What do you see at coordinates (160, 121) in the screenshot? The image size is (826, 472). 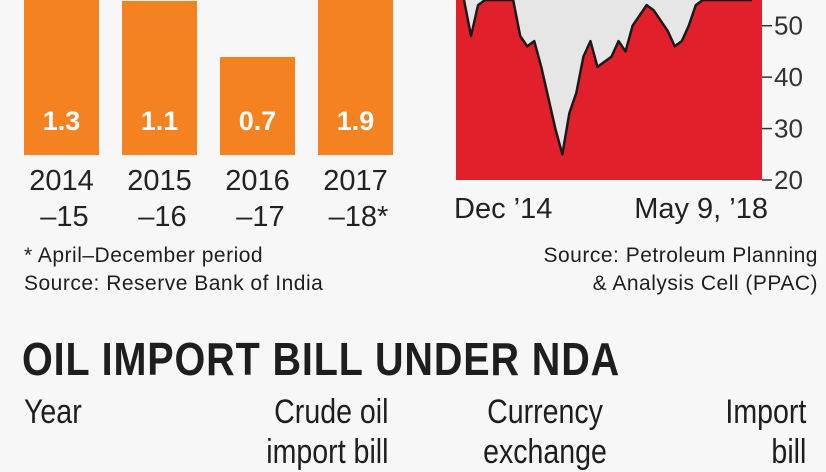 I see `bar-value-label-1: 1.1` at bounding box center [160, 121].